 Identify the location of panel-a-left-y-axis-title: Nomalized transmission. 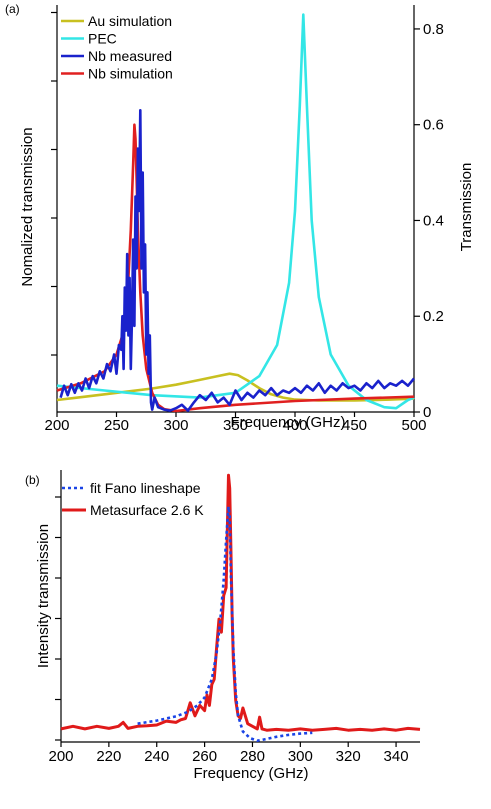
(27, 206).